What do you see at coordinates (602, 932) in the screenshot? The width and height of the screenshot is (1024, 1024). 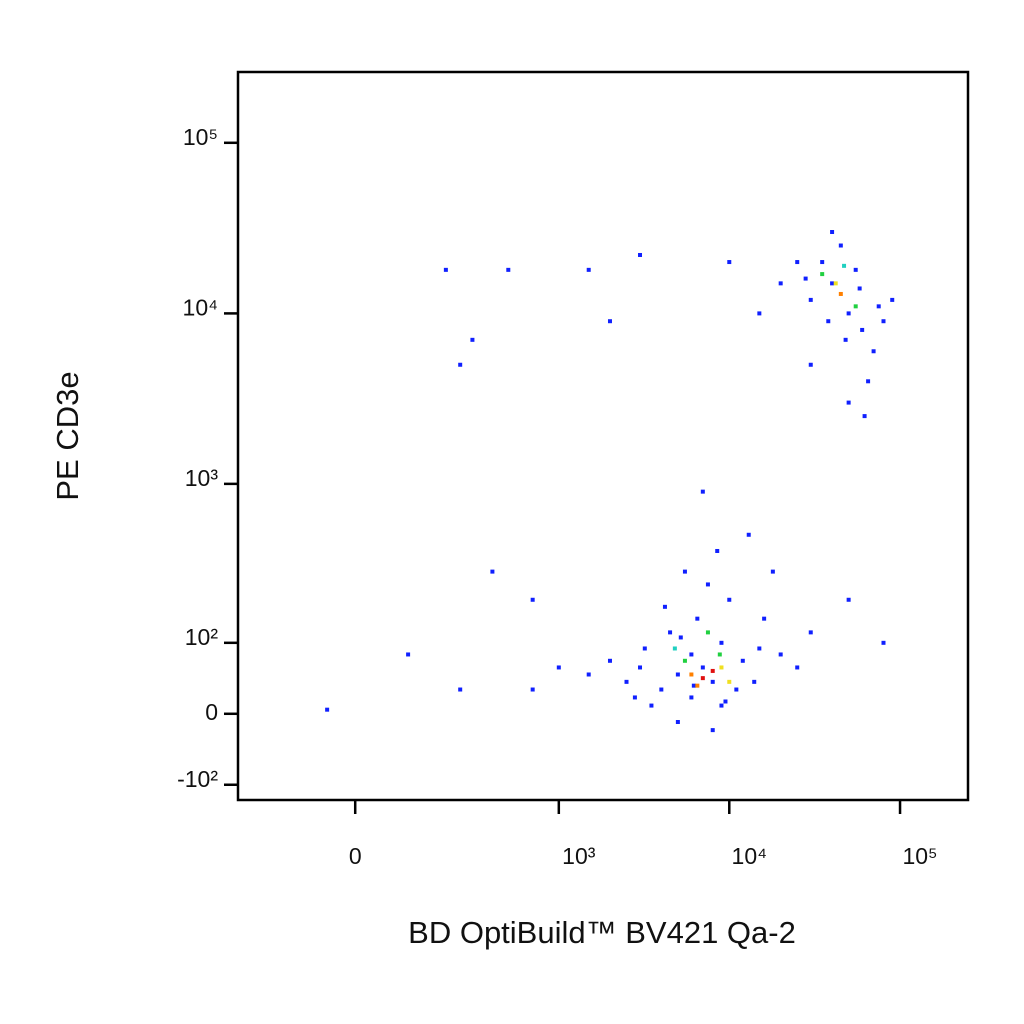 I see `x-axis-label: BD OptiBuild™ BV421 Qa-2` at bounding box center [602, 932].